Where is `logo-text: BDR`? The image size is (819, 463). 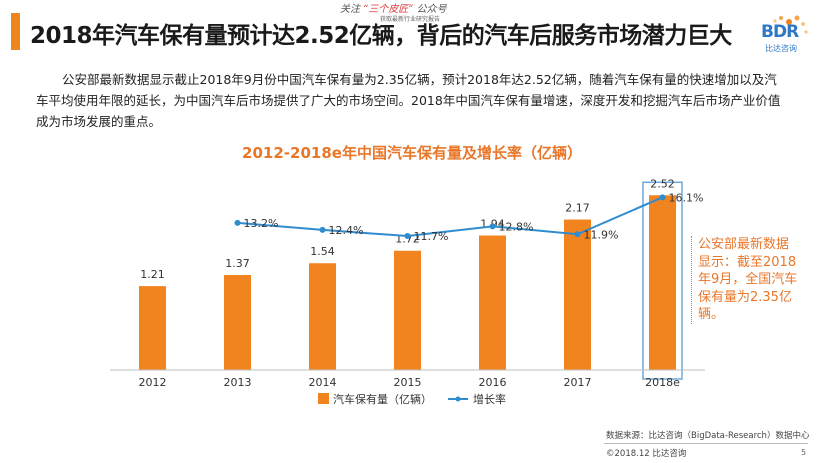 logo-text: BDR is located at coordinates (780, 32).